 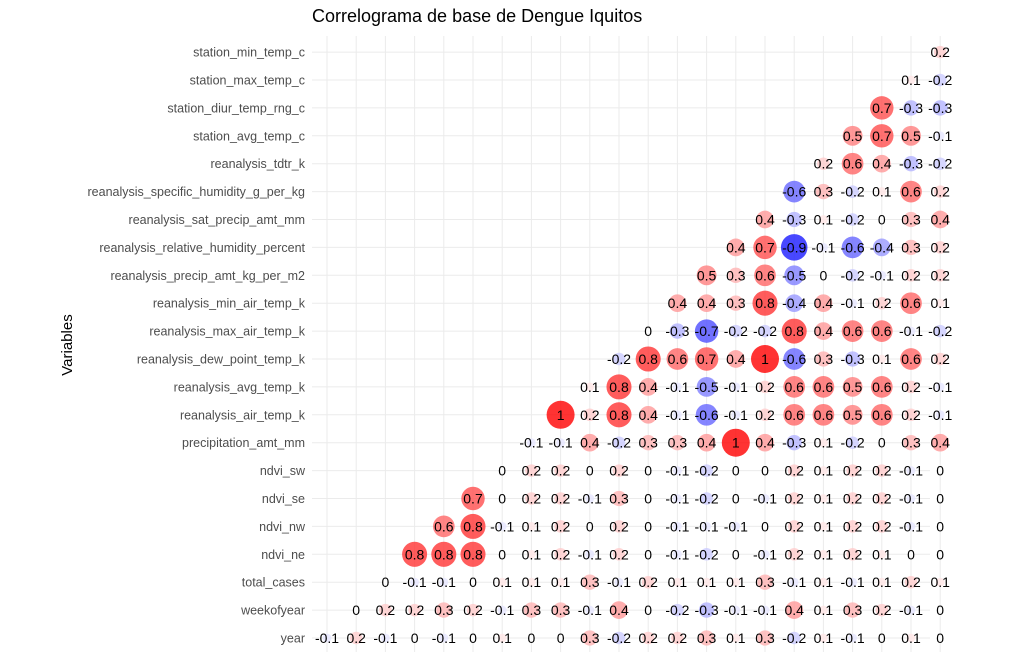 What do you see at coordinates (247, 81) in the screenshot?
I see `y-tick-label: station_max_temp_c` at bounding box center [247, 81].